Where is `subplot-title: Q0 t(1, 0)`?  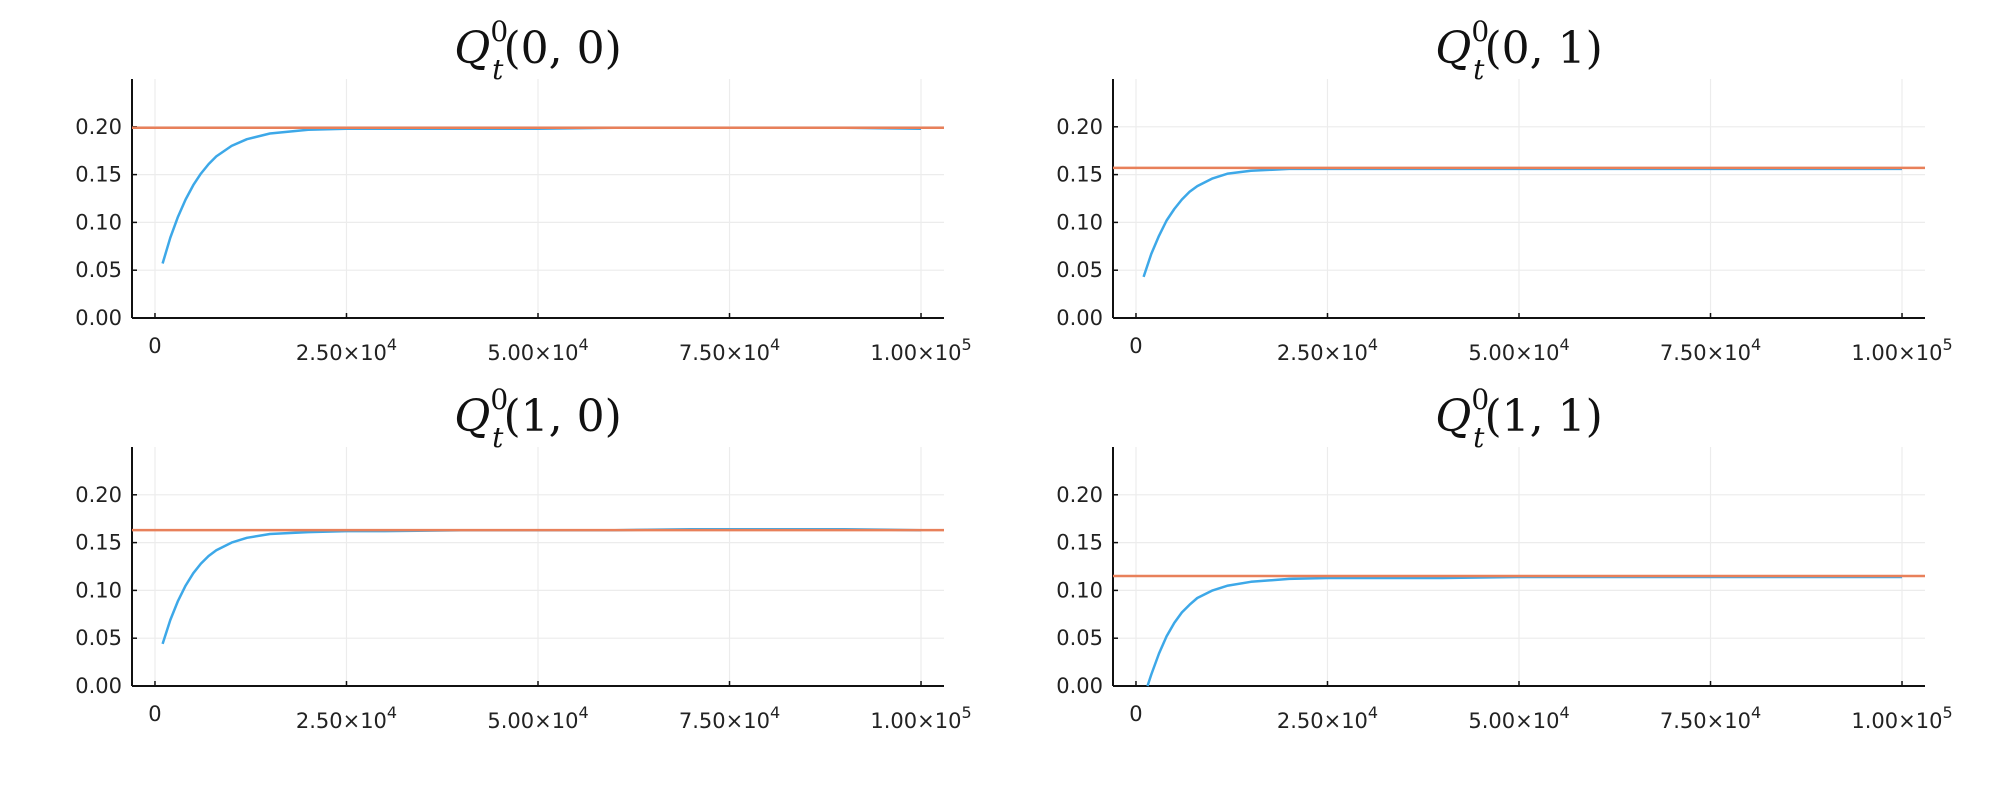 subplot-title: Q0 t(1, 0) is located at coordinates (537, 418).